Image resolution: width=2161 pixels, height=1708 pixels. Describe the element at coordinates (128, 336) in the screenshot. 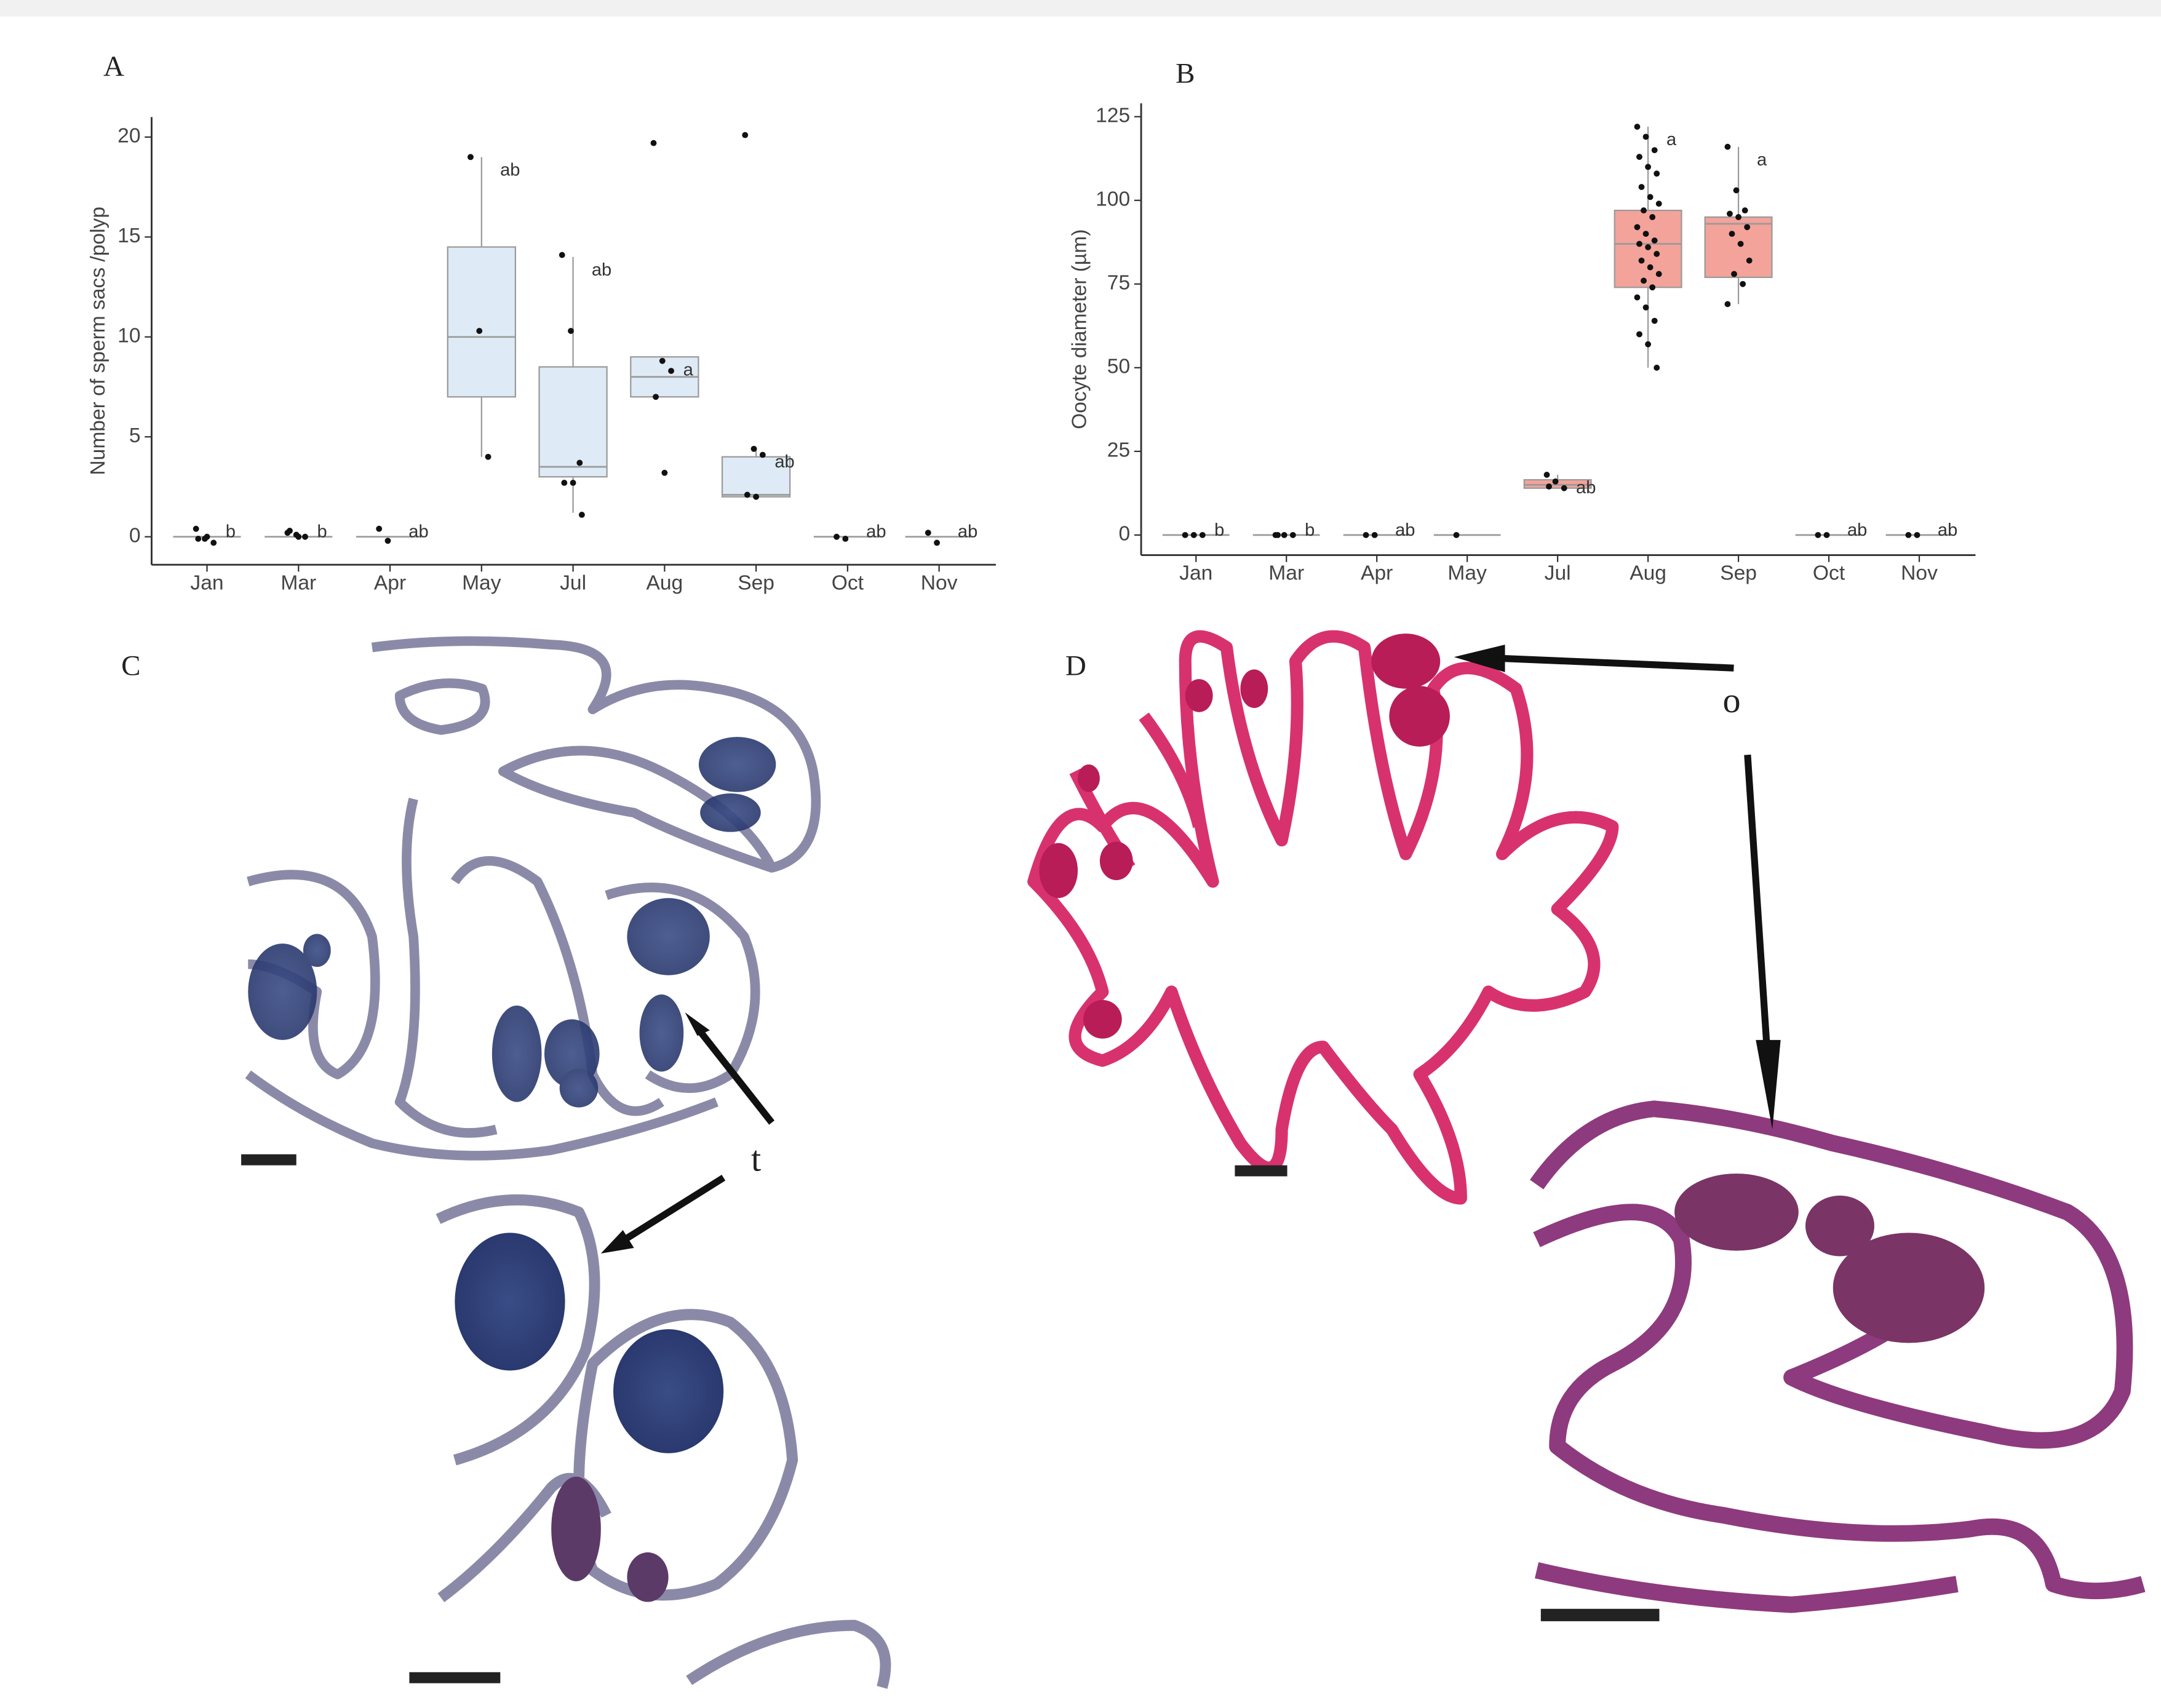

I see `y-tick-label: 10` at that location.